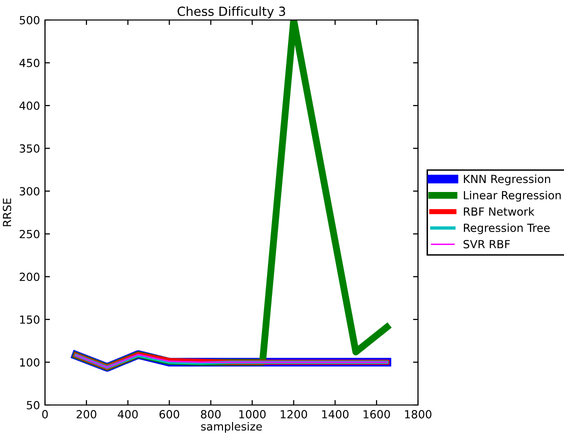 The height and width of the screenshot is (439, 564). I want to click on y-axis-title: RRSE, so click(7, 212).